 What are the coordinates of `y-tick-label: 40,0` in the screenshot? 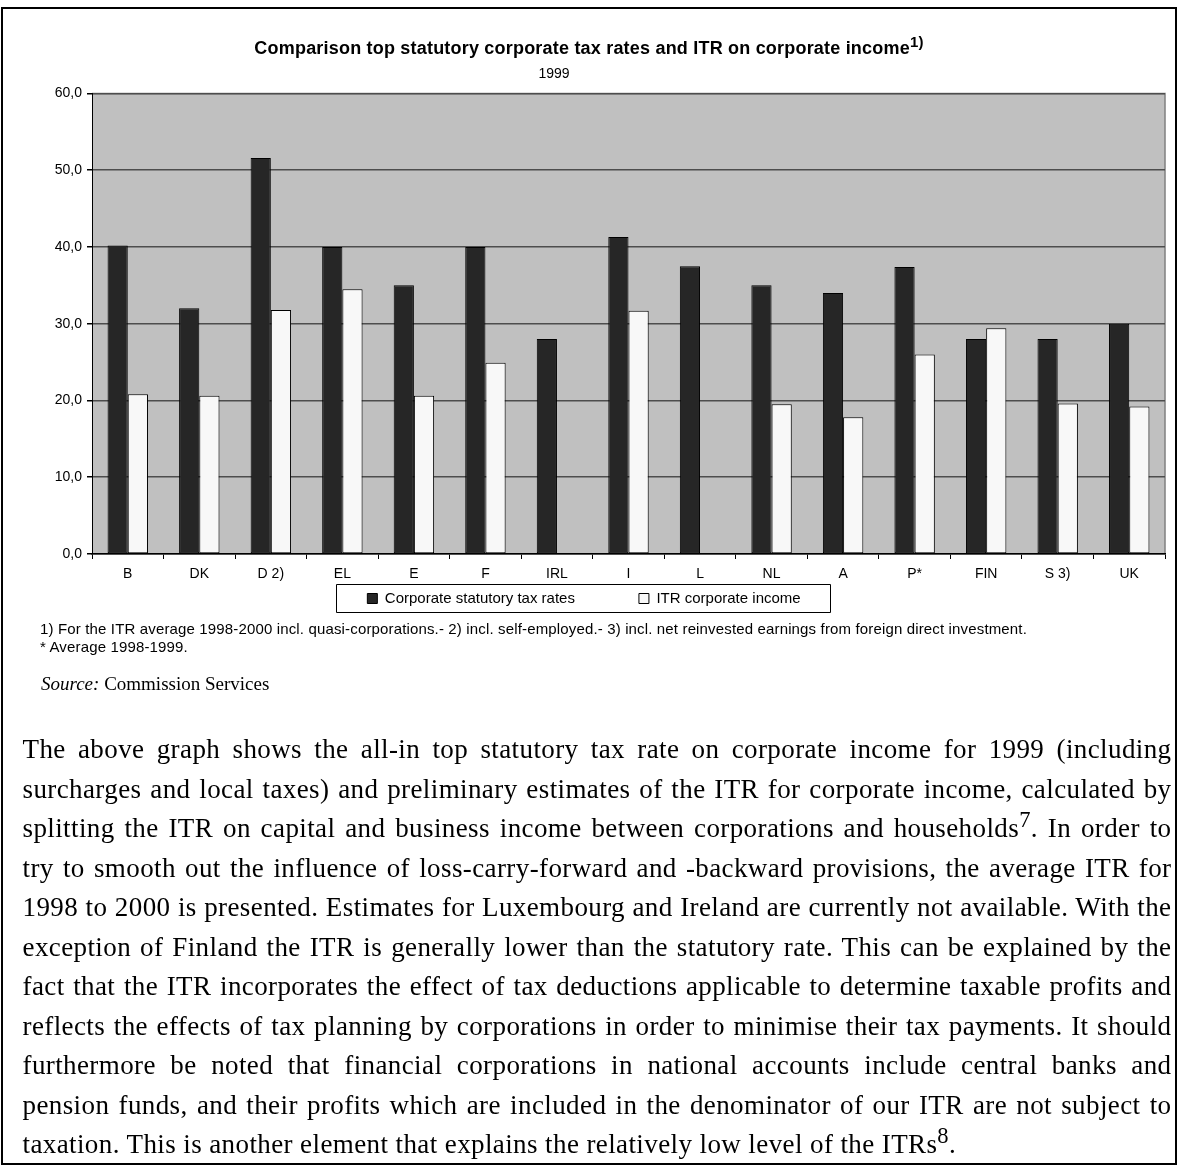 It's located at (68, 245).